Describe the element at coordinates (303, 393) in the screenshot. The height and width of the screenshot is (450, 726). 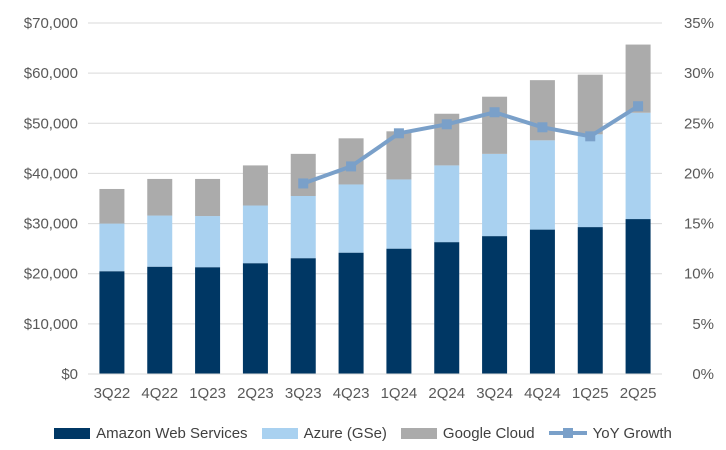
I see `x-tick-label: 3Q23` at that location.